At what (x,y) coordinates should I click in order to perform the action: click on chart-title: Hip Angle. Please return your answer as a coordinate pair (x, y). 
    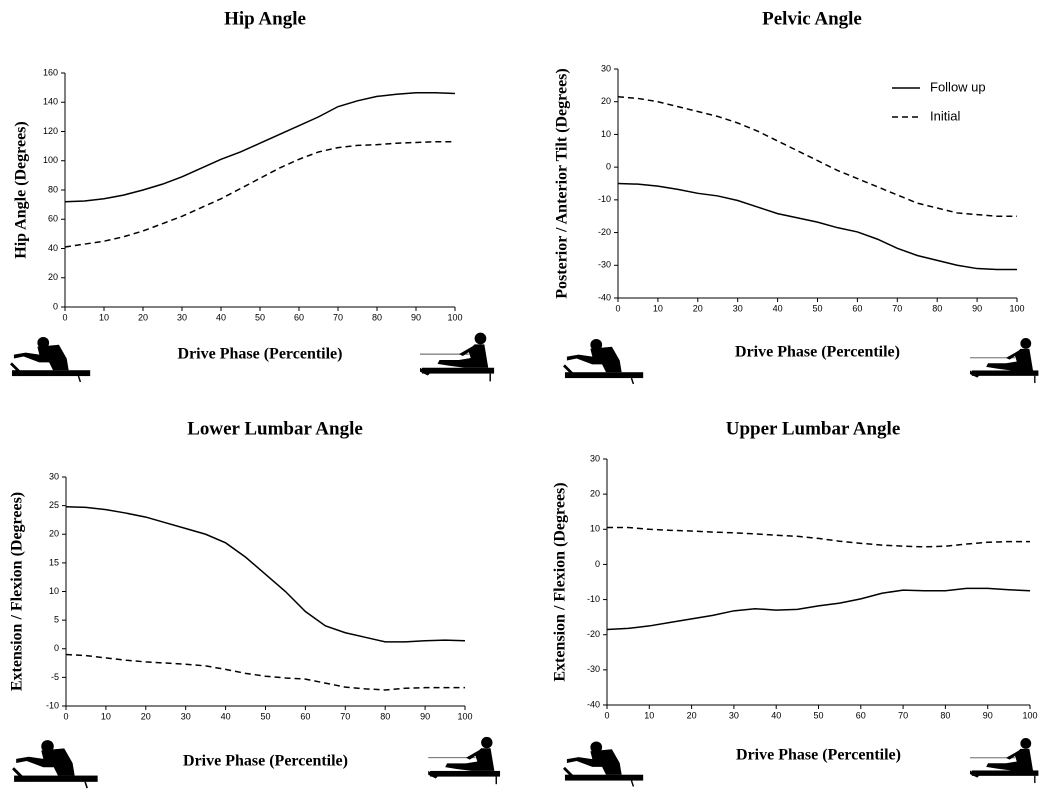
    Looking at the image, I should click on (265, 18).